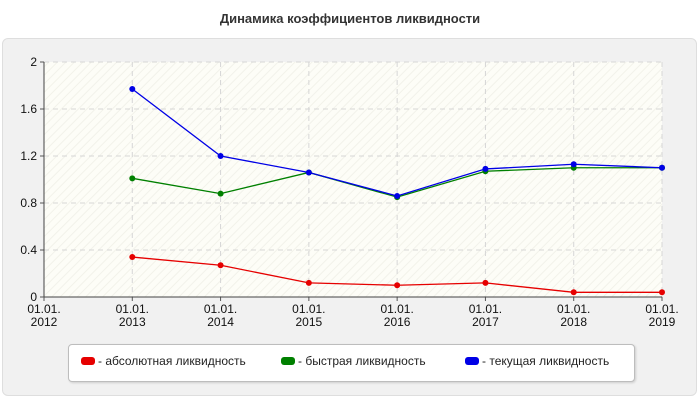 The image size is (700, 400). Describe the element at coordinates (661, 315) in the screenshot. I see `x-tick-label: 01.01. 2019` at that location.